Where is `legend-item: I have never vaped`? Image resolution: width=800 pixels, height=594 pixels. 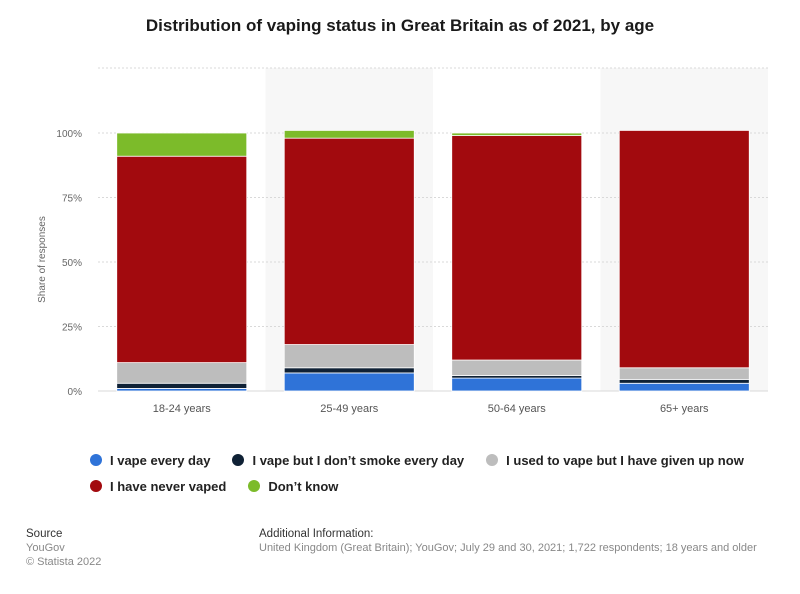
legend-item: I have never vaped is located at coordinates (158, 486).